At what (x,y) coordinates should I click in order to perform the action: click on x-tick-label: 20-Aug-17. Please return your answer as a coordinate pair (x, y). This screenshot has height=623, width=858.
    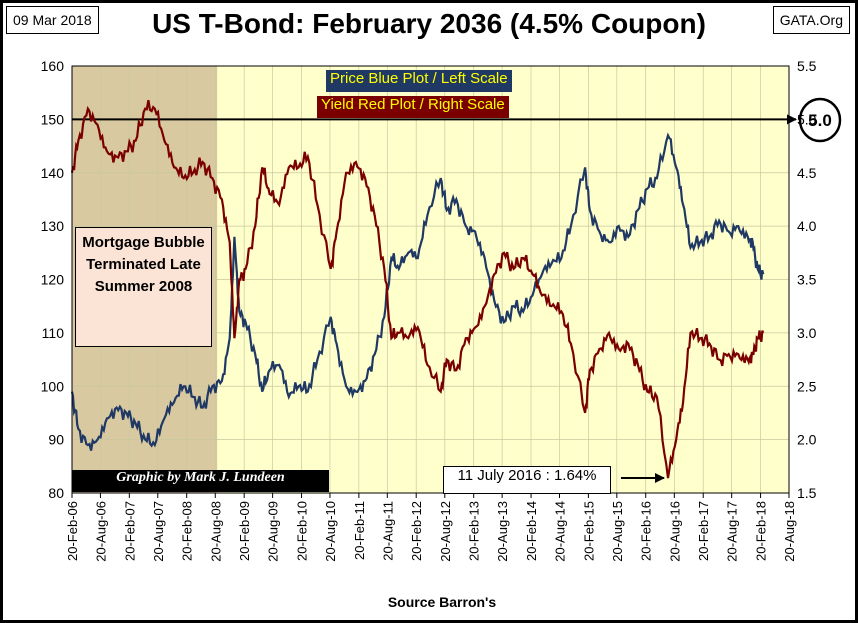
    Looking at the image, I should click on (732, 531).